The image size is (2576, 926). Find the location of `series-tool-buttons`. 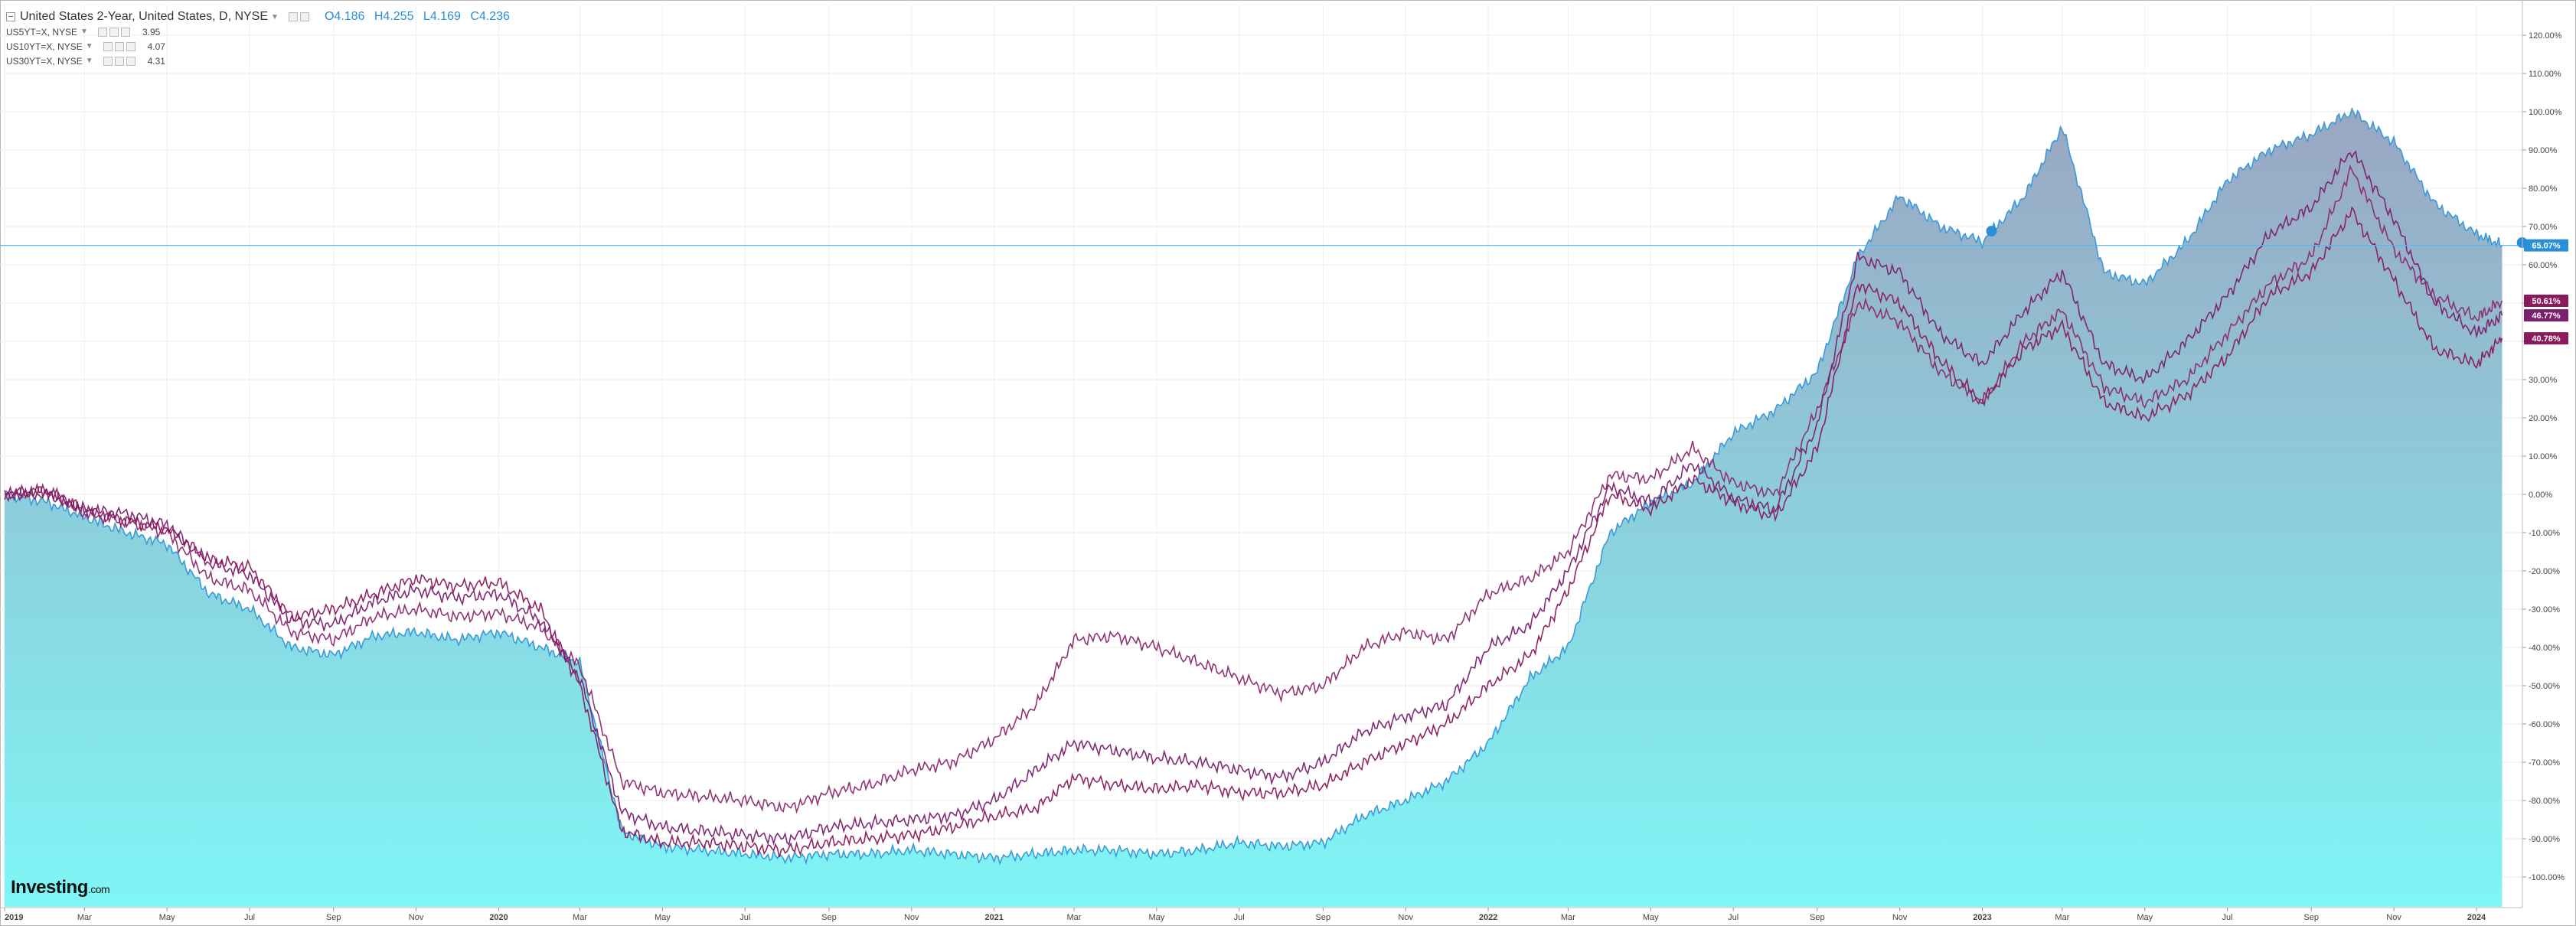

series-tool-buttons is located at coordinates (297, 16).